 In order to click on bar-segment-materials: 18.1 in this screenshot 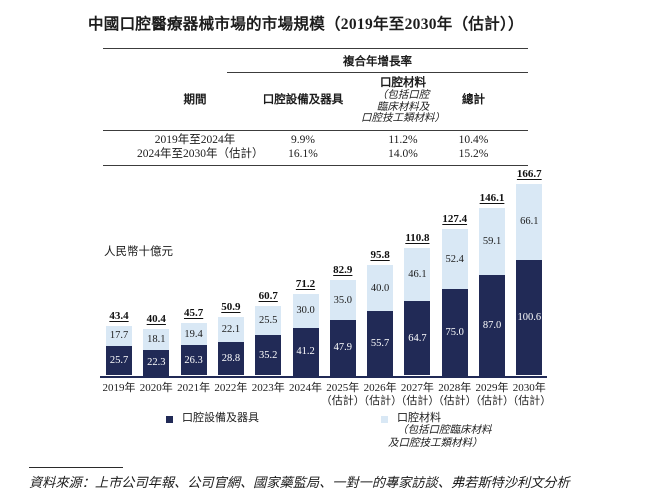, I will do `click(156, 339)`.